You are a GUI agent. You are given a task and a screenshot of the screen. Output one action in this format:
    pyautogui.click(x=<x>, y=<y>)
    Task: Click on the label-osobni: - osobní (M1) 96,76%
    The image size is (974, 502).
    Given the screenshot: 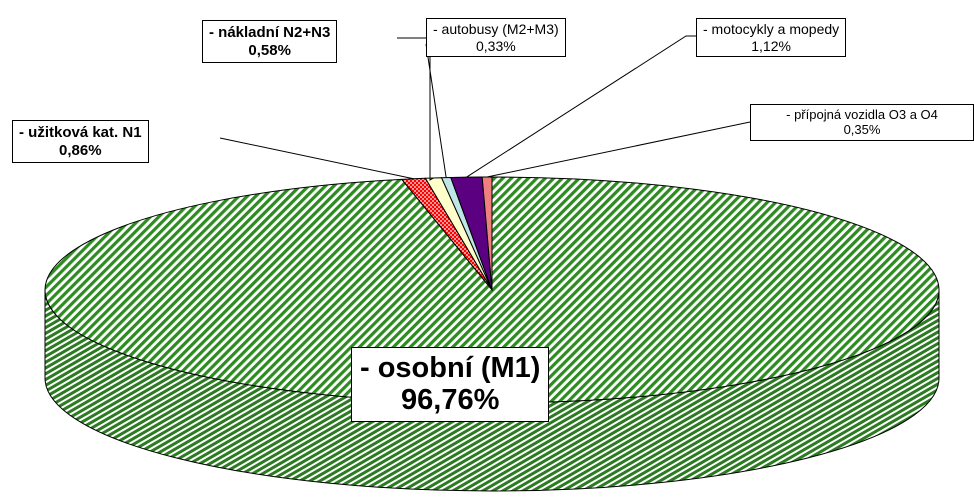 What is the action you would take?
    pyautogui.click(x=450, y=384)
    